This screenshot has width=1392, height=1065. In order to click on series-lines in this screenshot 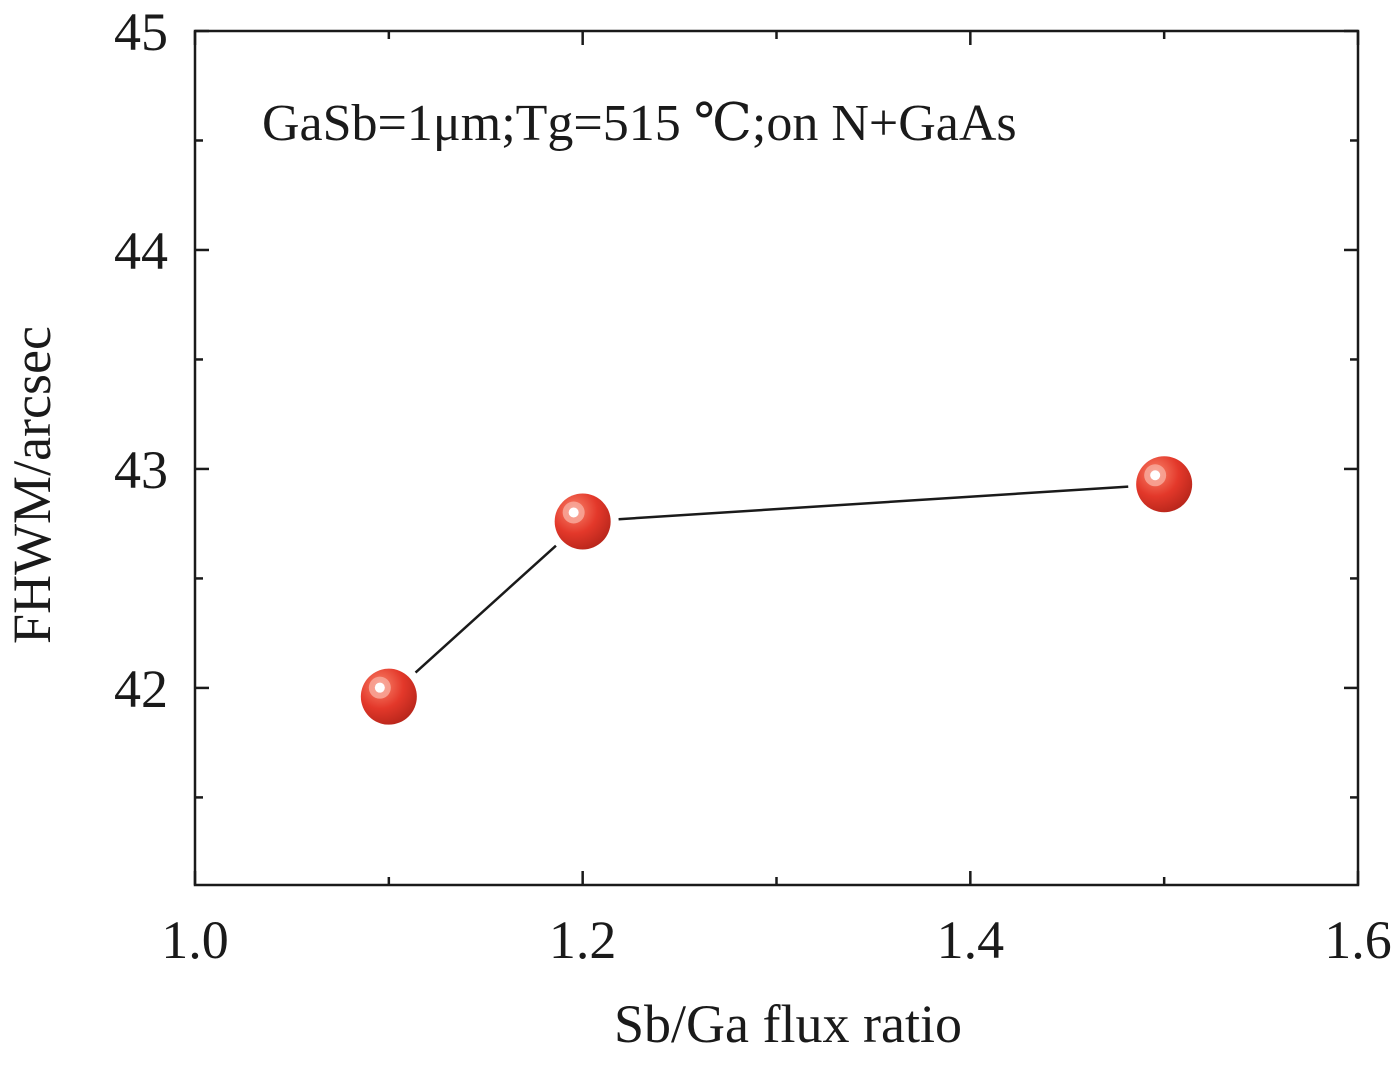, I will do `click(771, 579)`.